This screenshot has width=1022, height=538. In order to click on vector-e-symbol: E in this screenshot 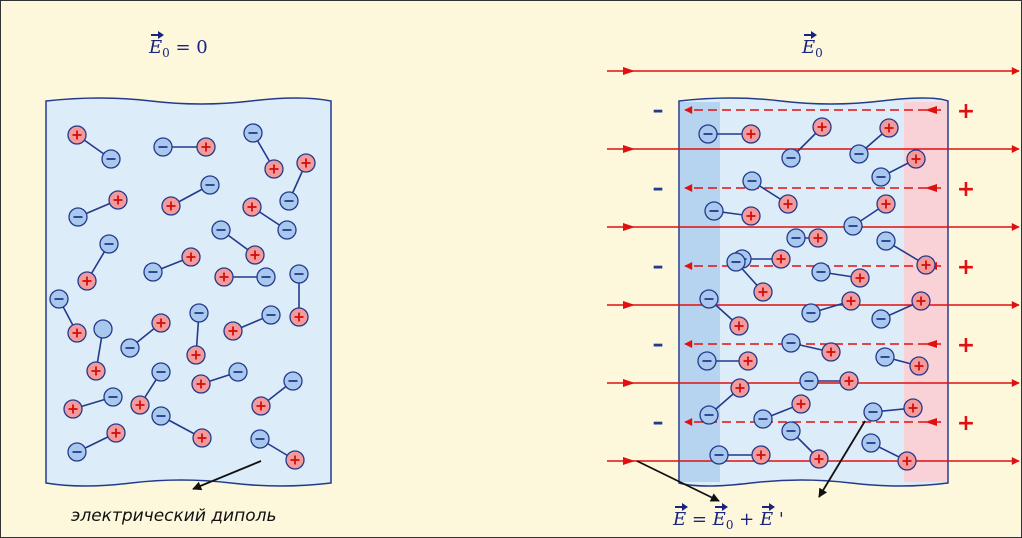, I will do `click(157, 44)`.